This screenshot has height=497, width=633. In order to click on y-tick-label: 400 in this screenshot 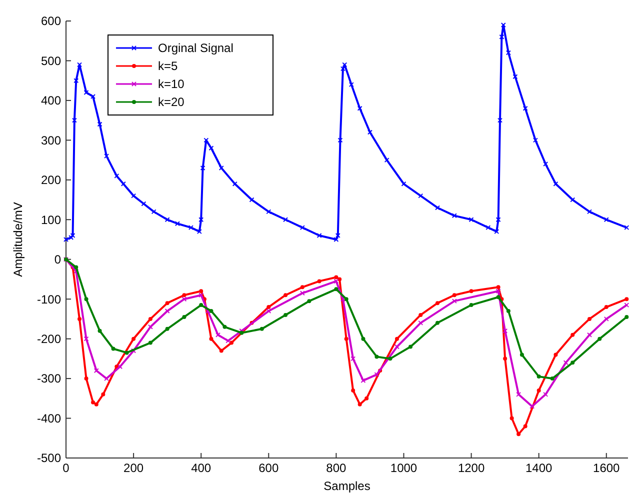, I will do `click(51, 101)`.